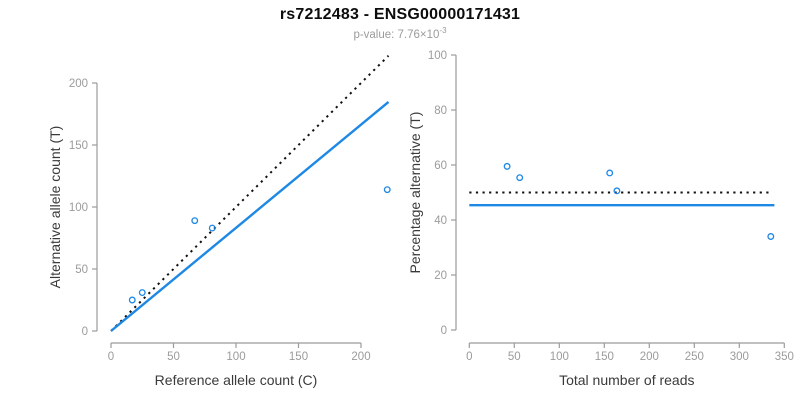 This screenshot has height=400, width=800. What do you see at coordinates (694, 357) in the screenshot?
I see `x-tick-label: 250` at bounding box center [694, 357].